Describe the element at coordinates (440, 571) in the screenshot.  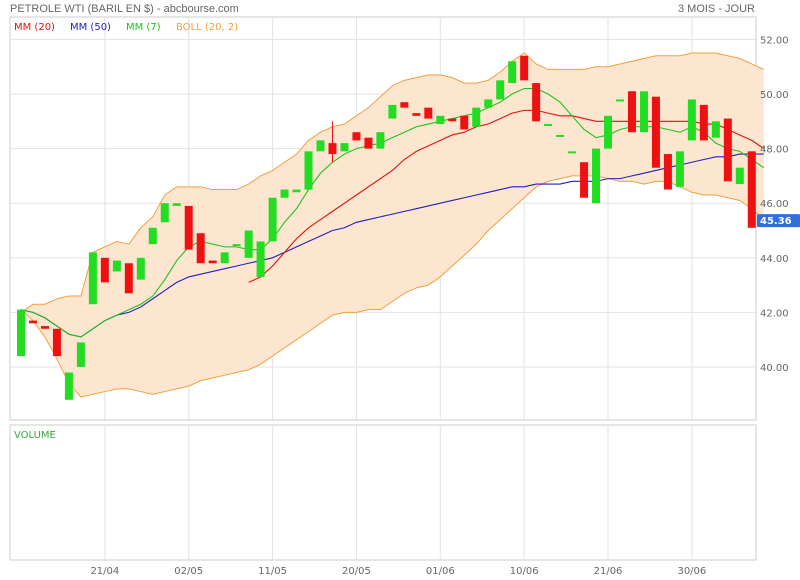
I see `x-tick-label-4: 01/06` at that location.